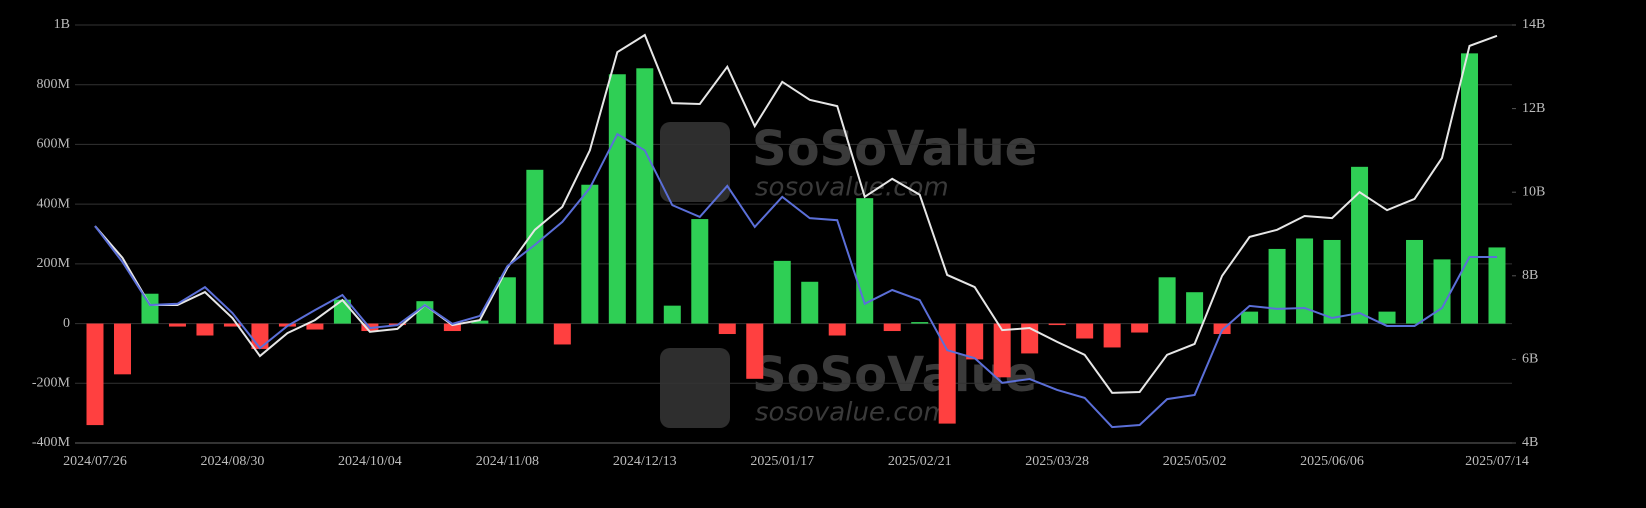  I want to click on y-tick-label: 200M, so click(54, 263).